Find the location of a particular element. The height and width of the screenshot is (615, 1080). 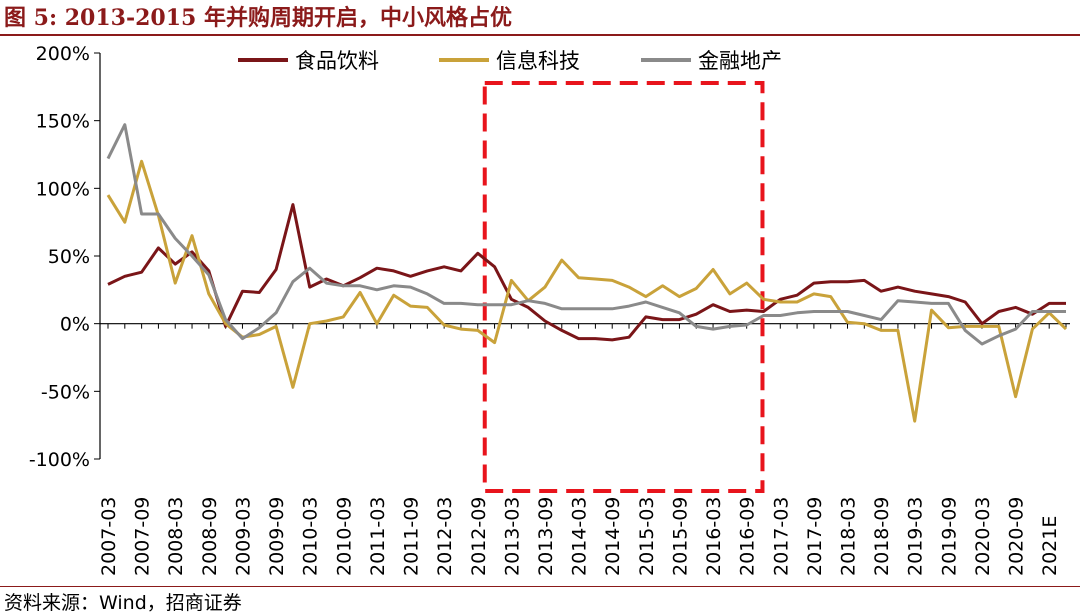

legend-label: 食品饮料 is located at coordinates (337, 61).